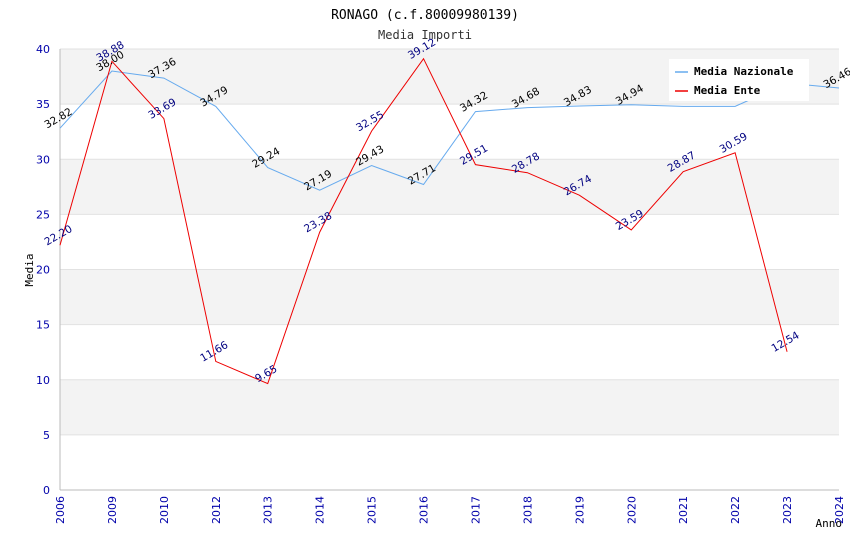 This screenshot has width=850, height=550. What do you see at coordinates (164, 510) in the screenshot?
I see `x-tick-label: 2010` at bounding box center [164, 510].